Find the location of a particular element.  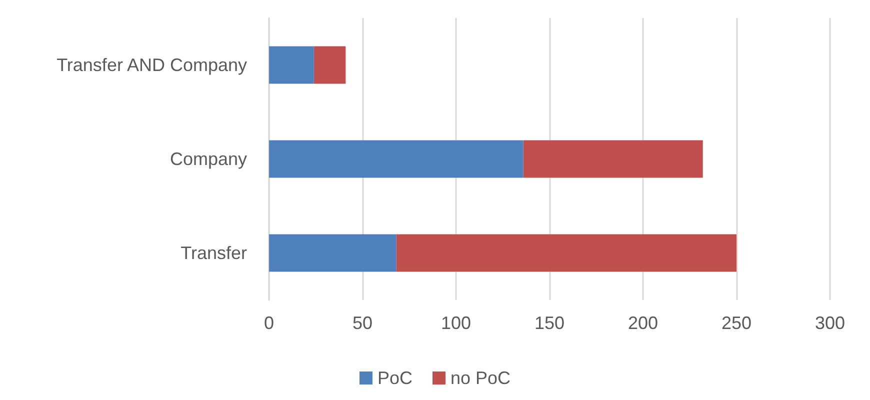

x-tick-label: 150 is located at coordinates (549, 323).